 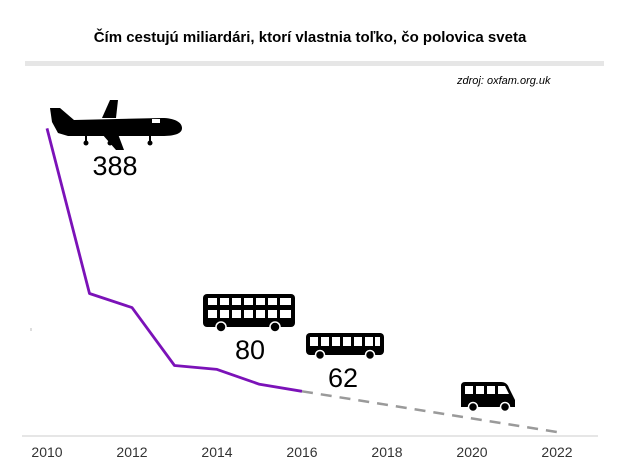 I want to click on x-tick-label: 2014, so click(x=216, y=452).